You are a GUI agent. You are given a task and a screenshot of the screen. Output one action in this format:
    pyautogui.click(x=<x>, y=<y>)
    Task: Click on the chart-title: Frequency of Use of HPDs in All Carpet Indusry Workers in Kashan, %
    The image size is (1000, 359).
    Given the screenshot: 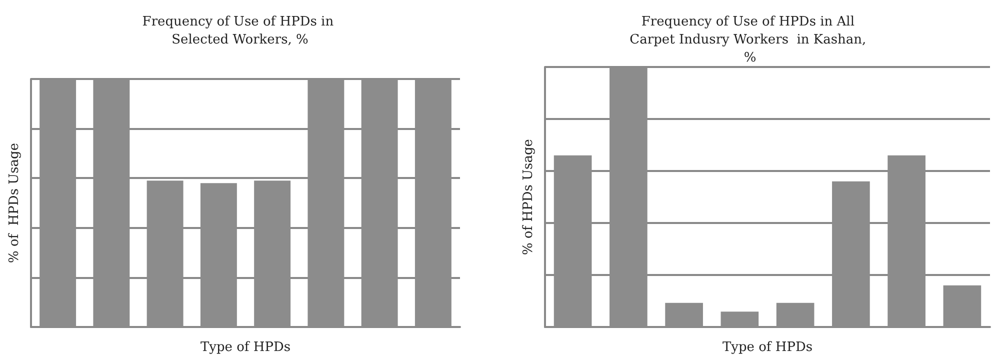 What is the action you would take?
    pyautogui.click(x=750, y=40)
    